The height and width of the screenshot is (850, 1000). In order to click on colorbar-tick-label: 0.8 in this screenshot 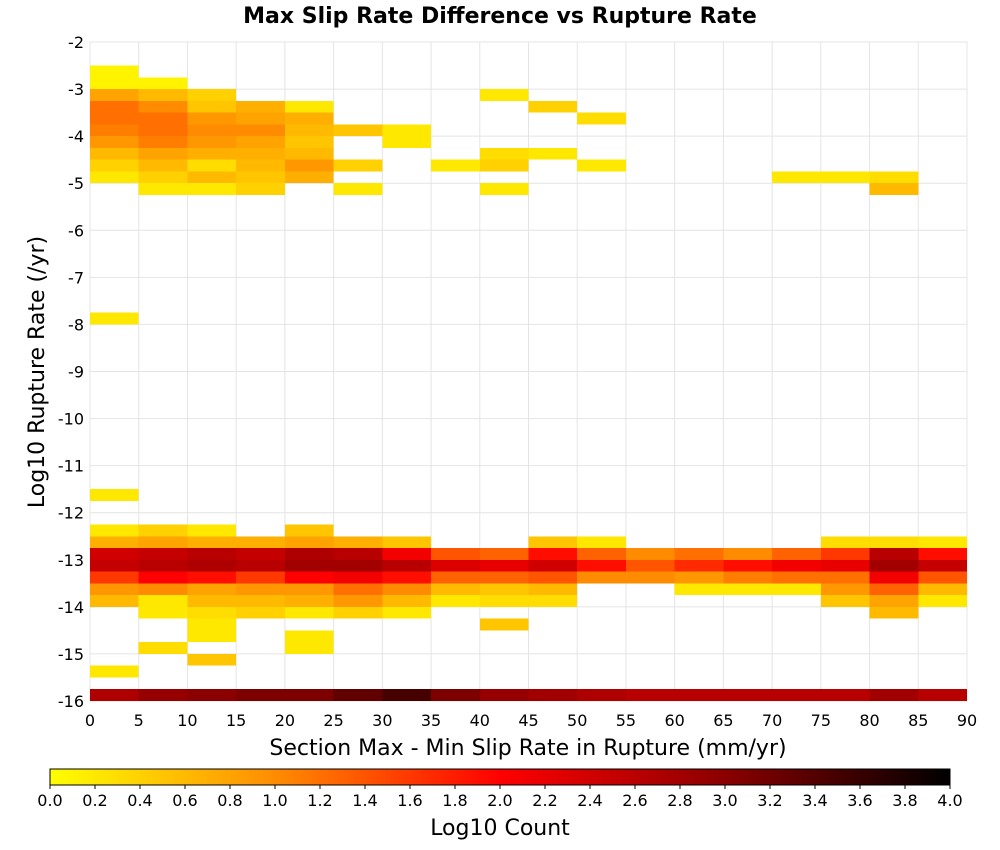, I will do `click(229, 800)`.